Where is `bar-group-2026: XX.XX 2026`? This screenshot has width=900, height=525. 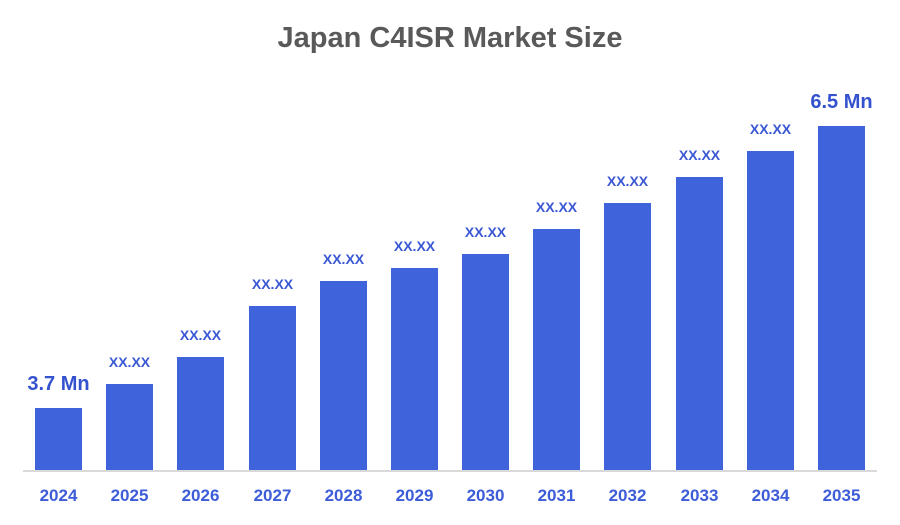
bar-group-2026: XX.XX 2026 is located at coordinates (200, 262).